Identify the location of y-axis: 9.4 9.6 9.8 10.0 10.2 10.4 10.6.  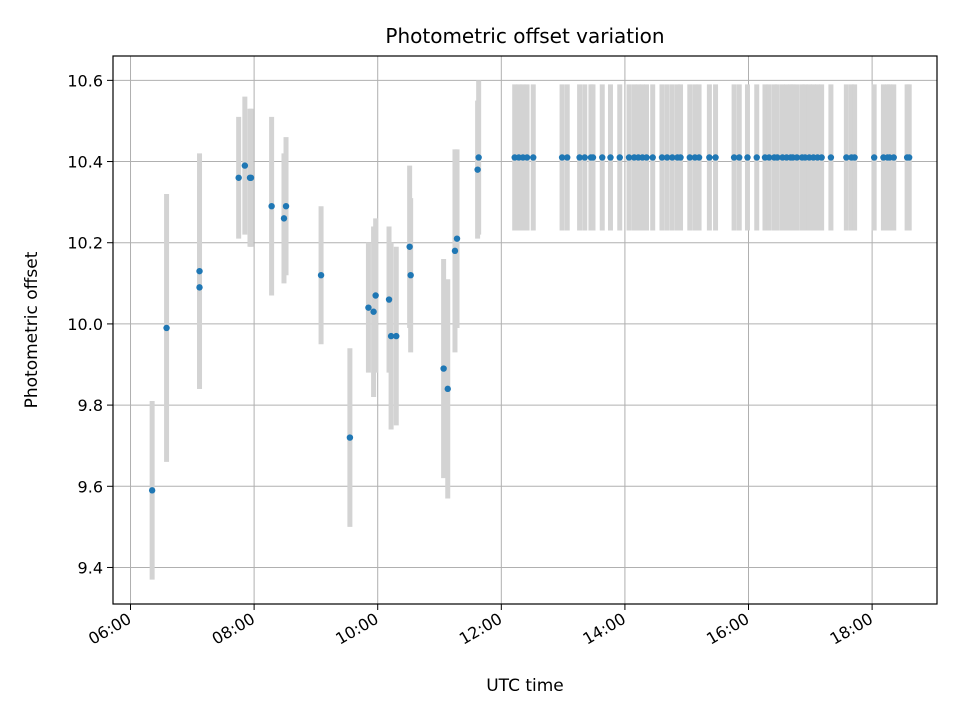
(90, 324).